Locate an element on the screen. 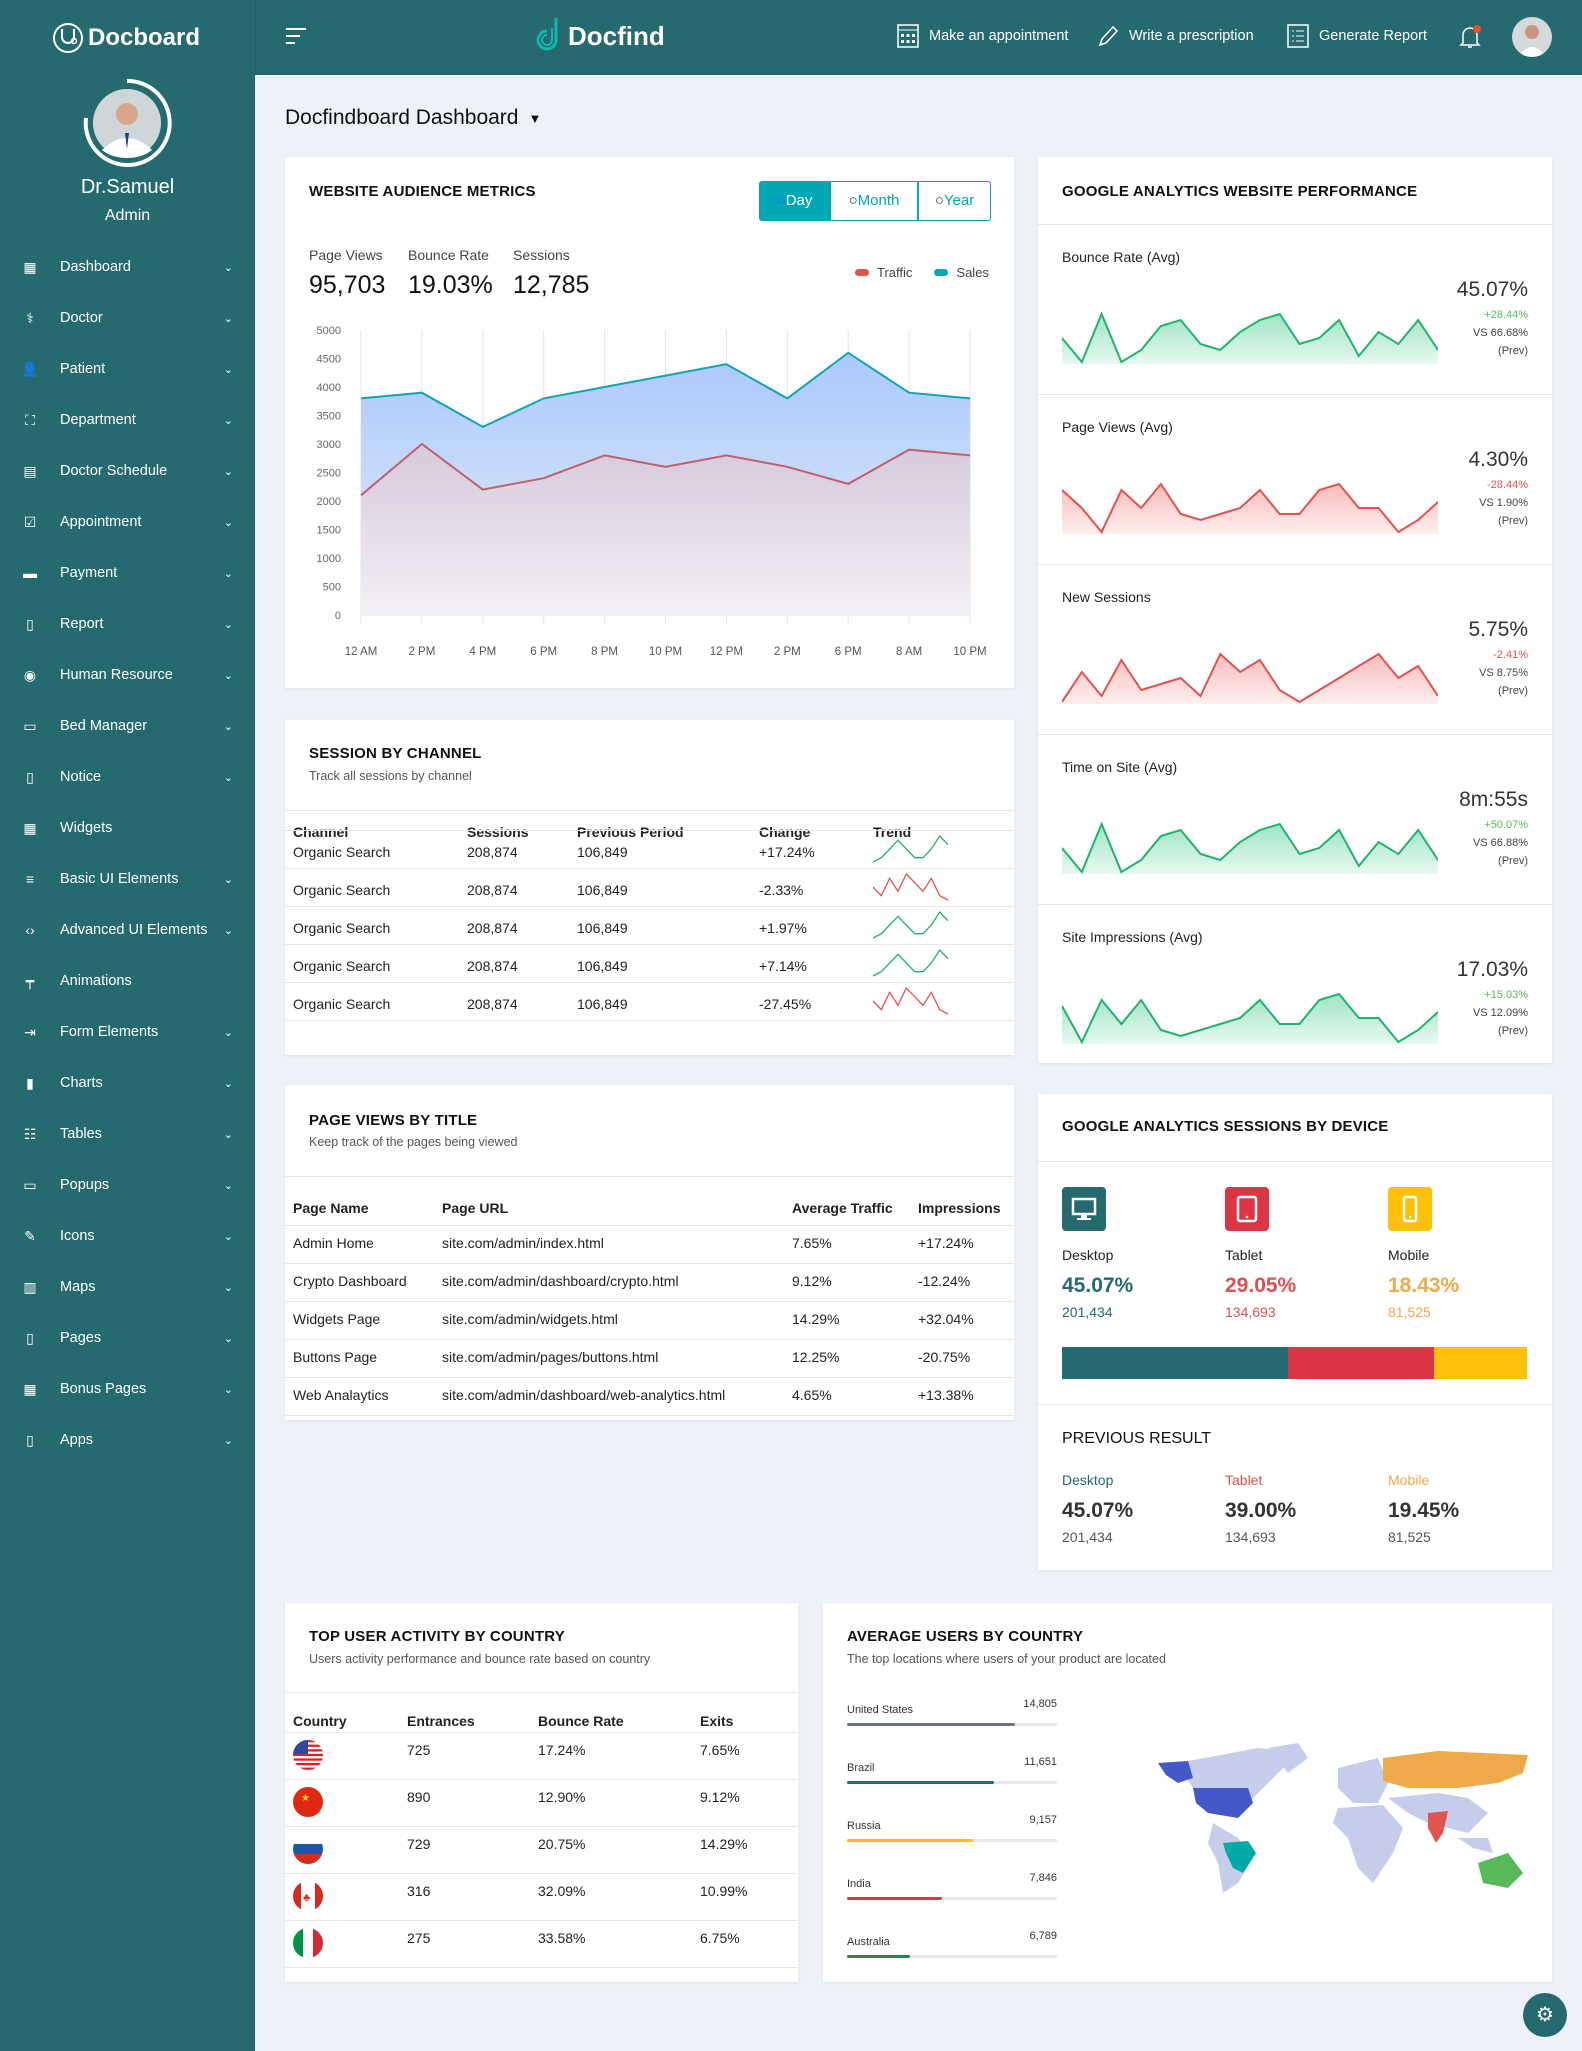 Image resolution: width=1582 pixels, height=2051 pixels. device-count: 134,693 is located at coordinates (1250, 1312).